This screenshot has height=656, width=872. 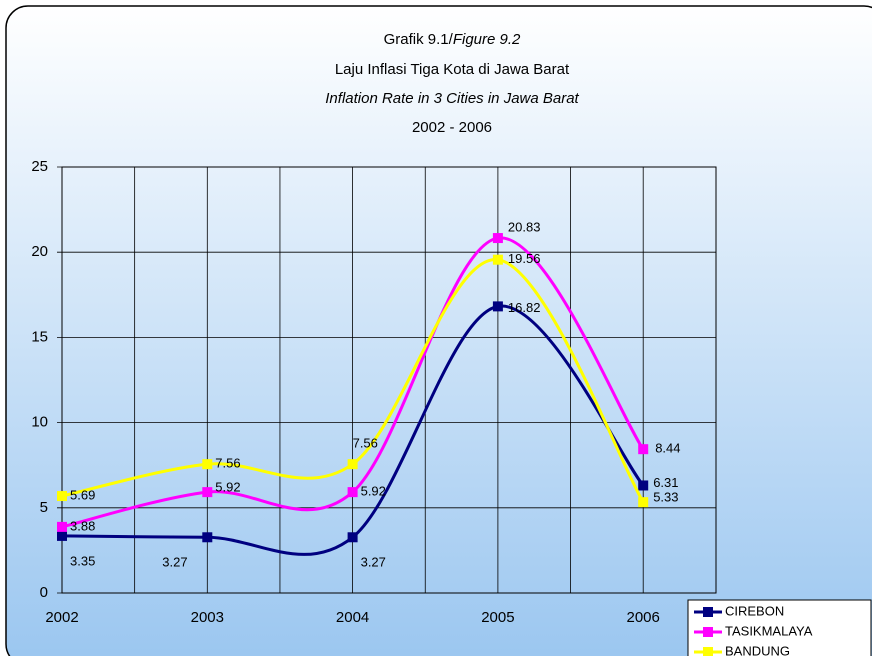 I want to click on data-label: 5.69, so click(x=82, y=494).